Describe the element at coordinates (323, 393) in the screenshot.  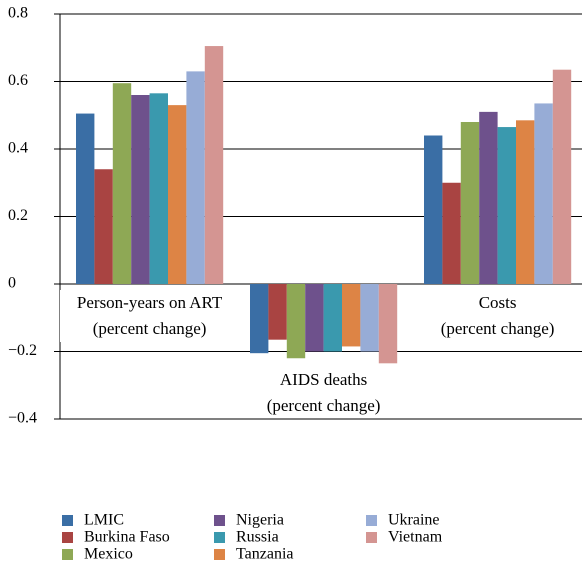
I see `category-label: AIDS deaths (percent change)` at that location.